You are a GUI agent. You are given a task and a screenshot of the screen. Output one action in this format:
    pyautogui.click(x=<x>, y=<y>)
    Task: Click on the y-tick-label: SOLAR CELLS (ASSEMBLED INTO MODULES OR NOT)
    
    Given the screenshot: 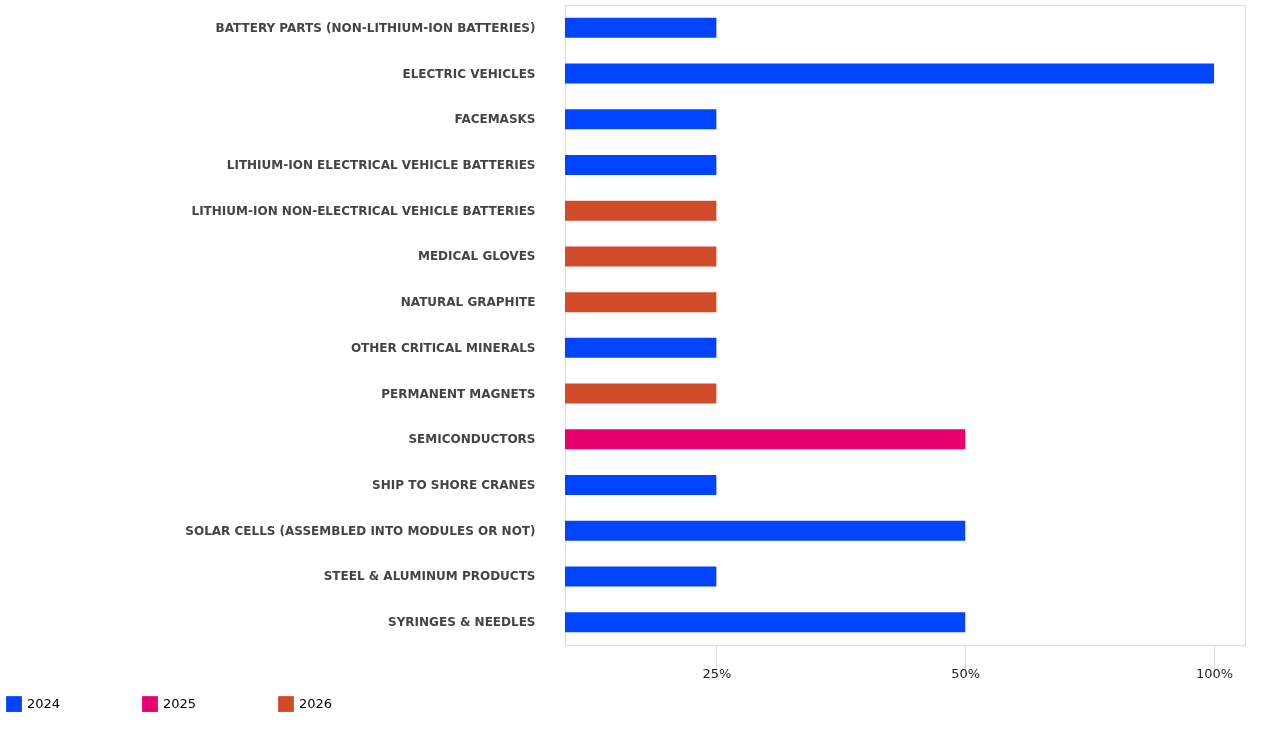 What is the action you would take?
    pyautogui.click(x=360, y=530)
    